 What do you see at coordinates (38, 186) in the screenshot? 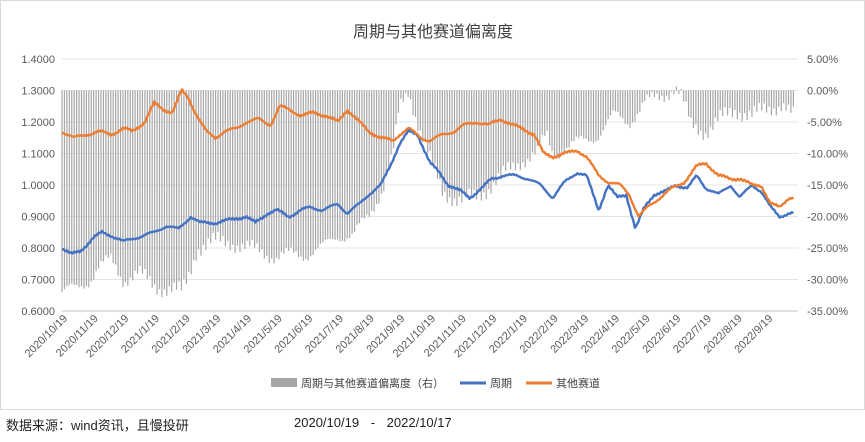
I see `left-tick-label: 1.0000` at bounding box center [38, 186].